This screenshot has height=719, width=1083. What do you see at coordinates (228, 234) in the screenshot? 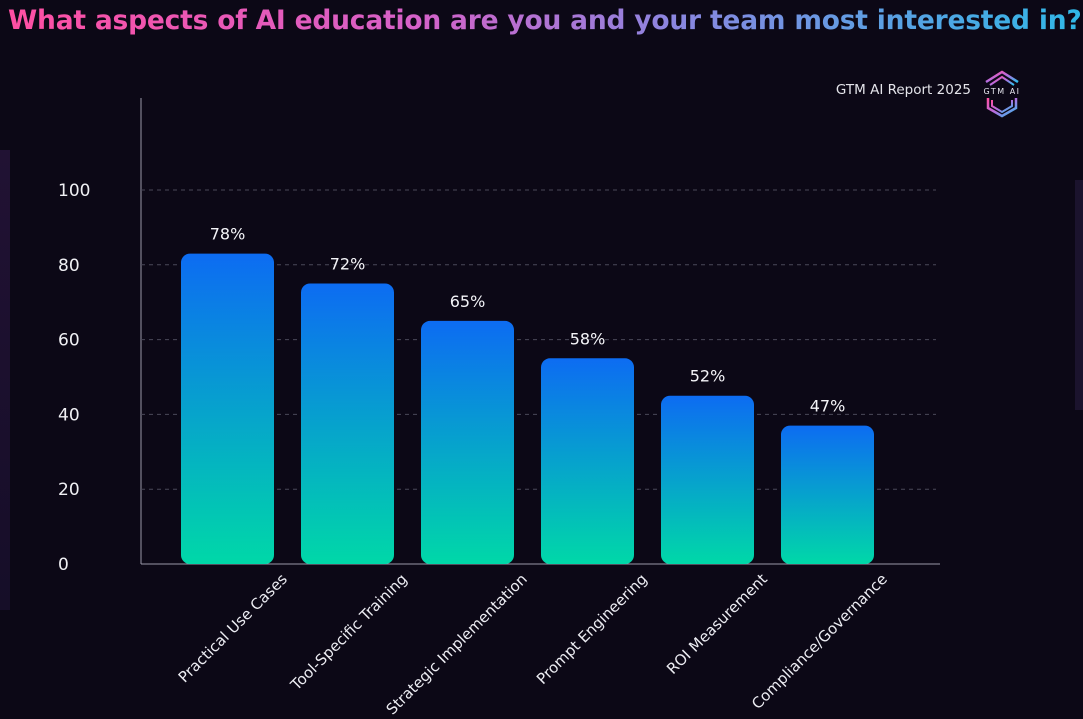
I see `data-label: 78%` at bounding box center [228, 234].